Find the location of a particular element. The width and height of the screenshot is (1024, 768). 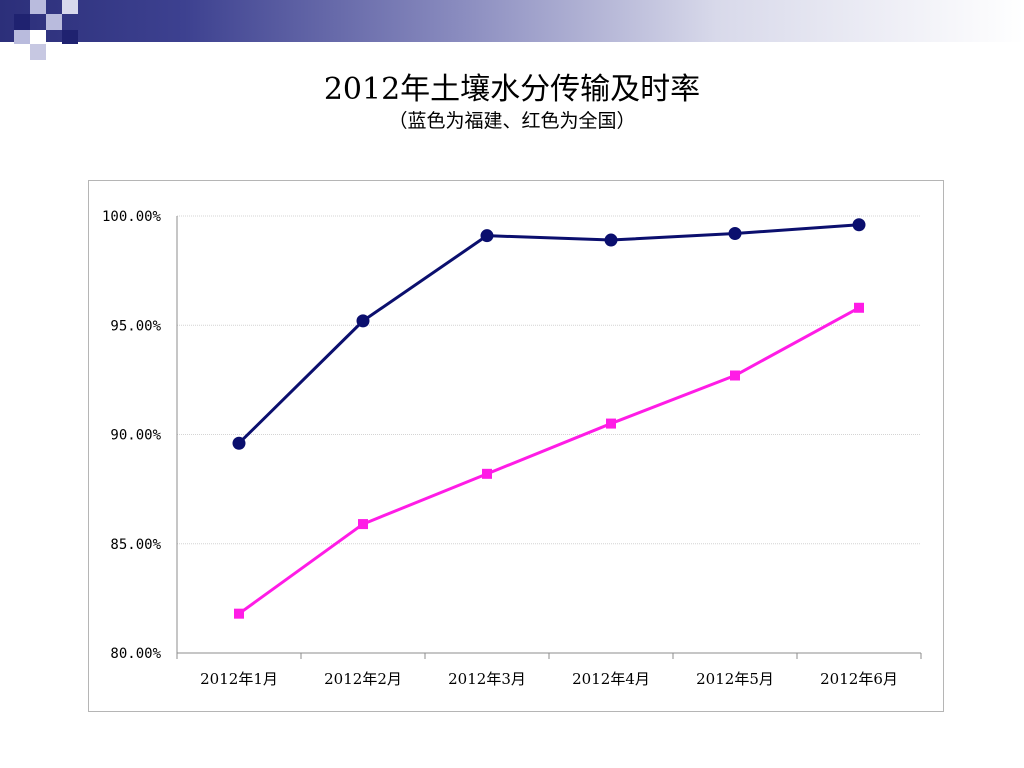

y-tick-label: 100.00% is located at coordinates (132, 217).